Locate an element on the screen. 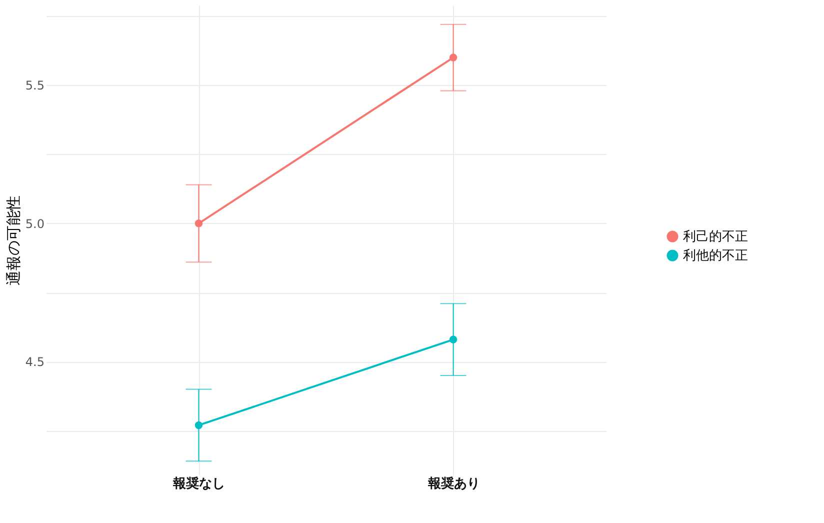  legend-label: 利他的不正 is located at coordinates (715, 256).